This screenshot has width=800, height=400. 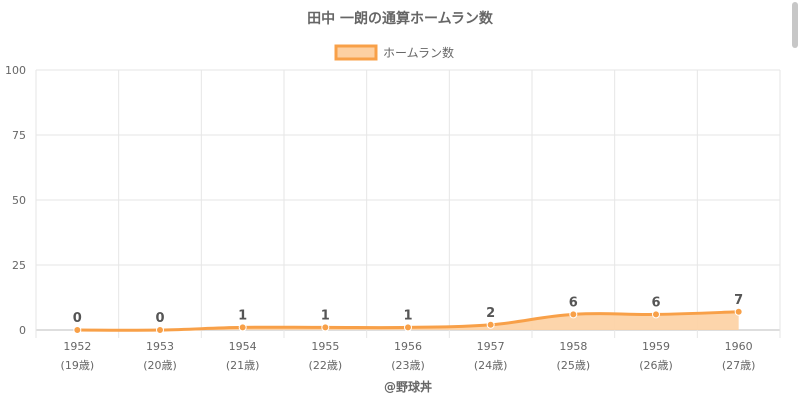 What do you see at coordinates (739, 365) in the screenshot?
I see `x-tick-sublabel: (27歳)` at bounding box center [739, 365].